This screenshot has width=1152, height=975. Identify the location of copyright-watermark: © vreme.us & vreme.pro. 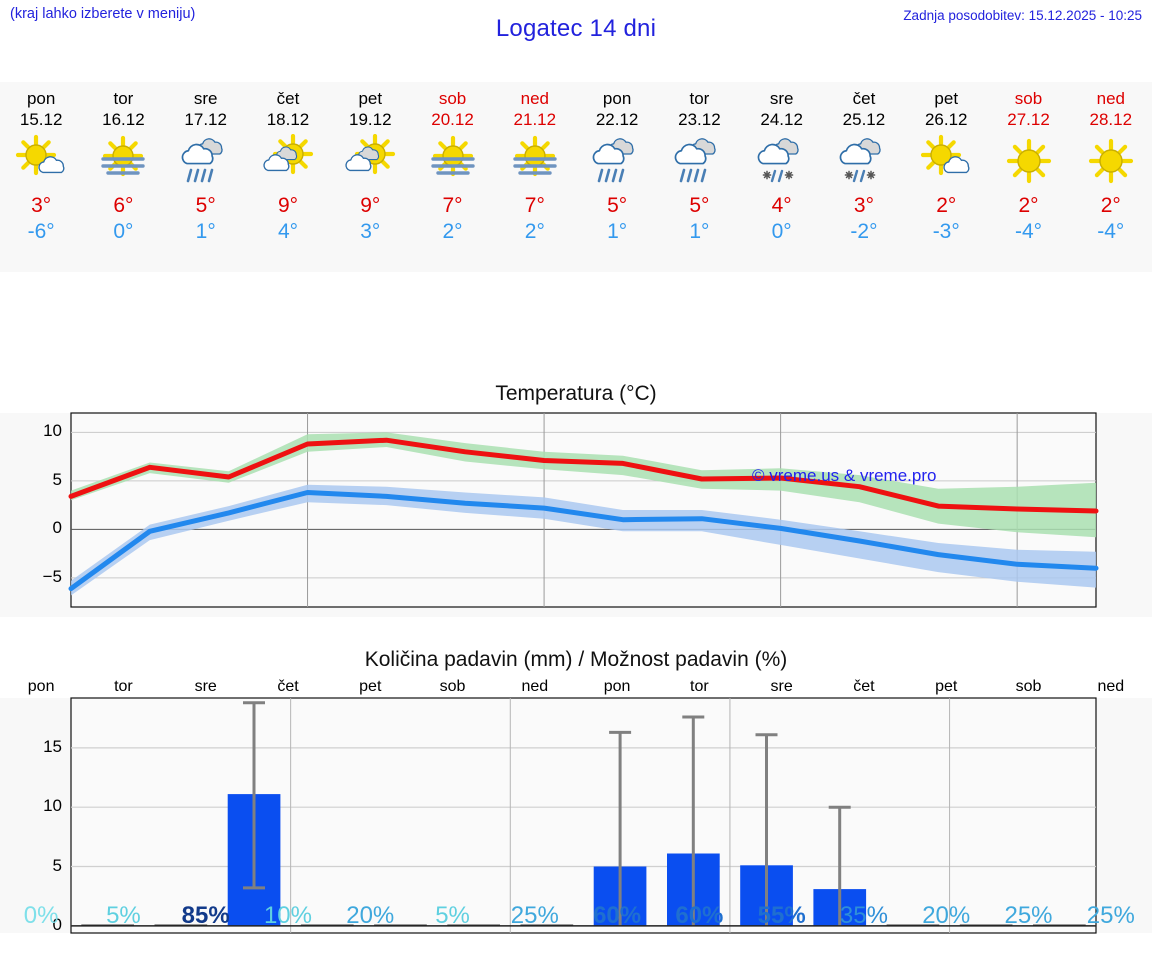
(844, 475).